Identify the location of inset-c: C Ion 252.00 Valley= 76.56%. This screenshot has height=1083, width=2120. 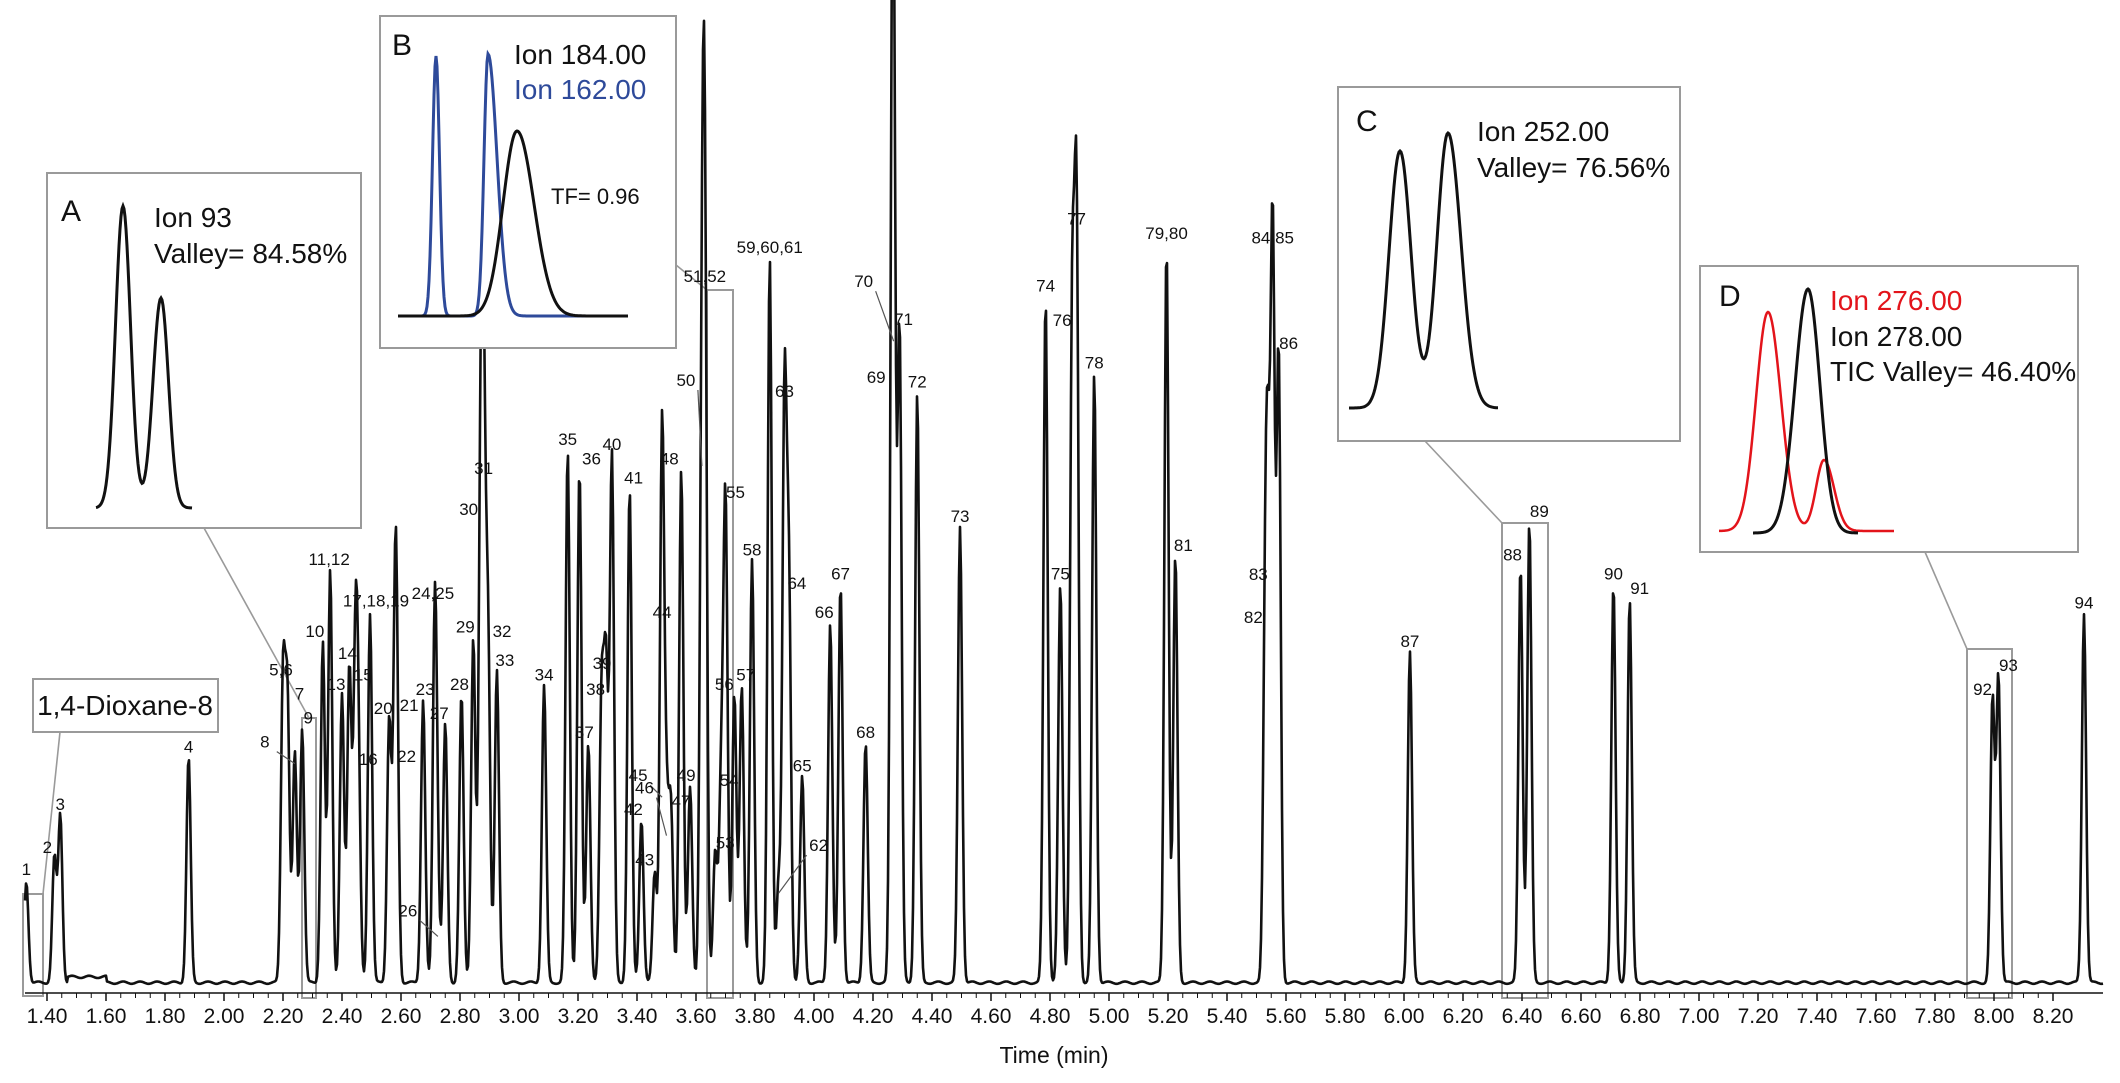
(1509, 264).